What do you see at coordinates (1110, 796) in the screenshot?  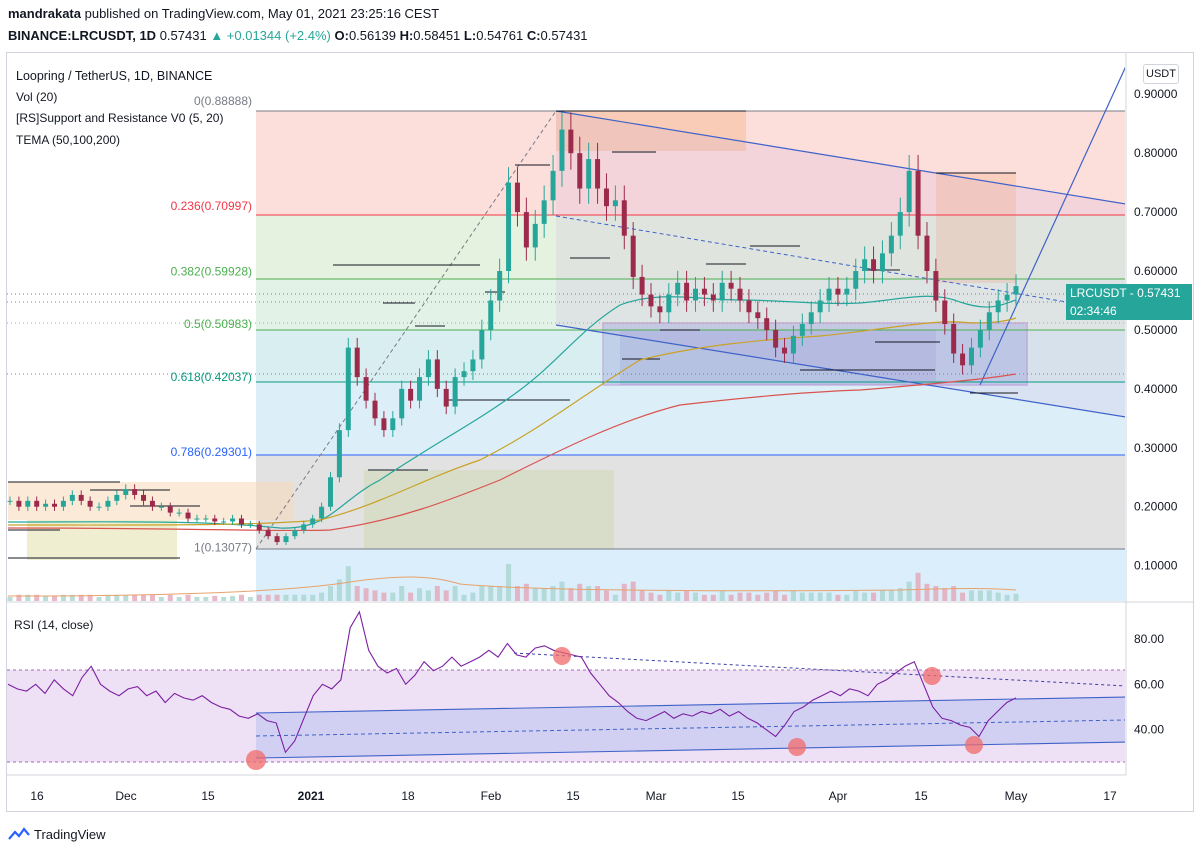 I see `time-axis-label: 17` at bounding box center [1110, 796].